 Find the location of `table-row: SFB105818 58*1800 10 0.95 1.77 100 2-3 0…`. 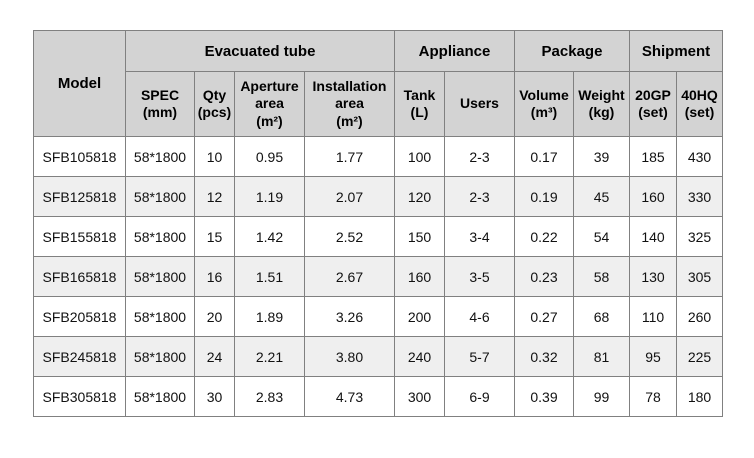

table-row: SFB105818 58*1800 10 0.95 1.77 100 2-3 0… is located at coordinates (378, 156).